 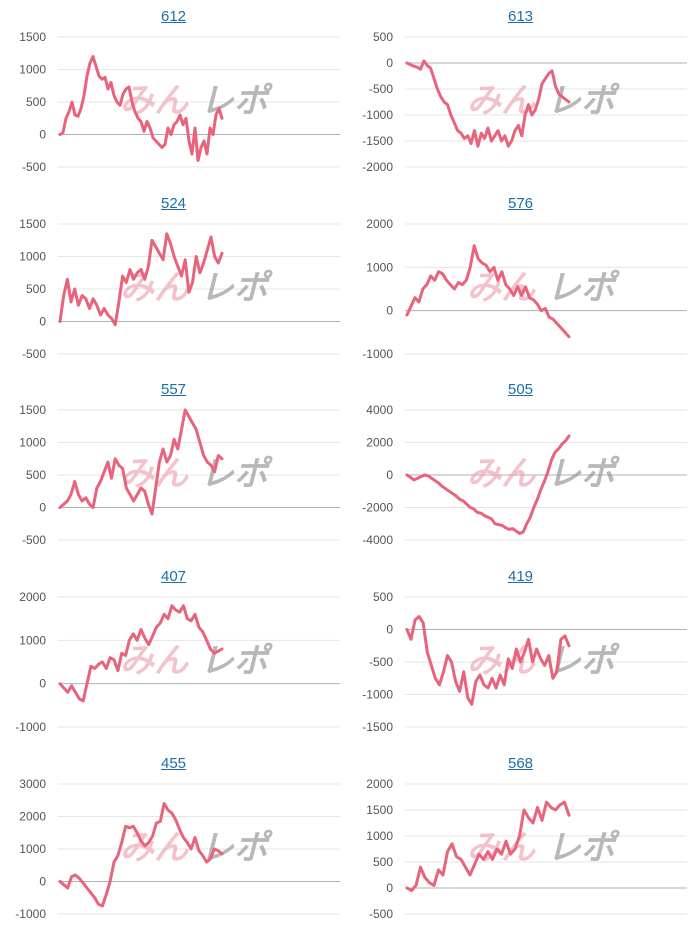 I want to click on chart-title-link: 613, so click(x=520, y=16).